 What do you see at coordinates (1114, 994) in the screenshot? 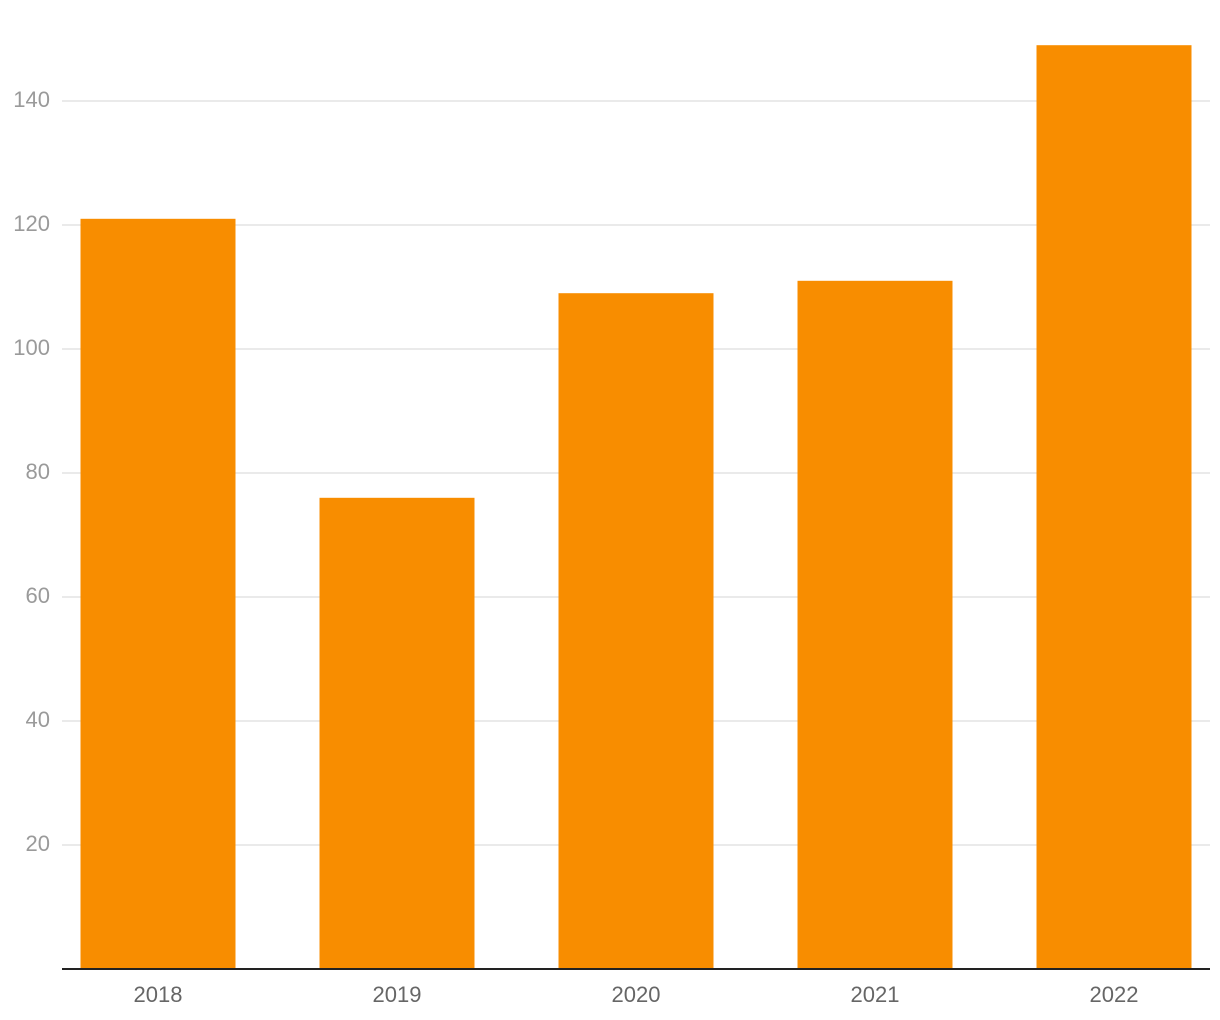
I see `x-tick-label: 2022` at bounding box center [1114, 994].